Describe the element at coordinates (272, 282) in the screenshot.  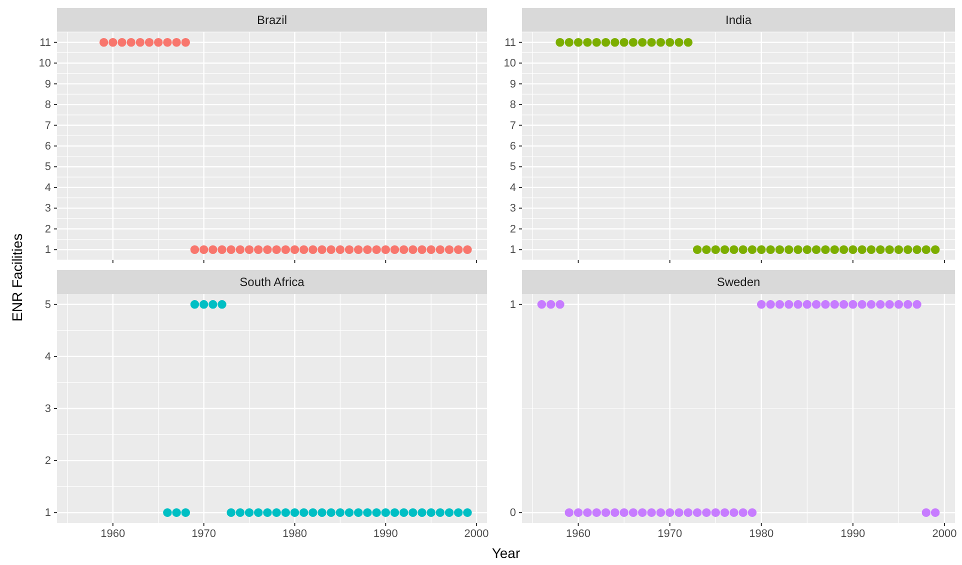
I see `chart-title: South Africa` at that location.